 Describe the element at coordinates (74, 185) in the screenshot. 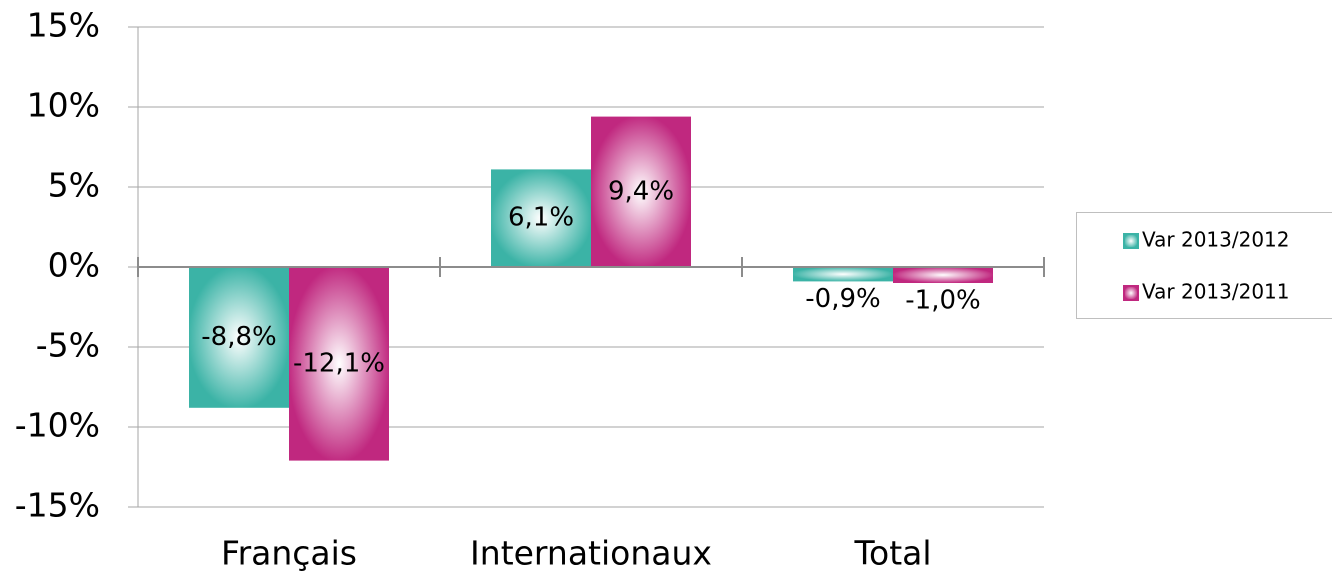

I see `y-tick-label: 5%` at that location.